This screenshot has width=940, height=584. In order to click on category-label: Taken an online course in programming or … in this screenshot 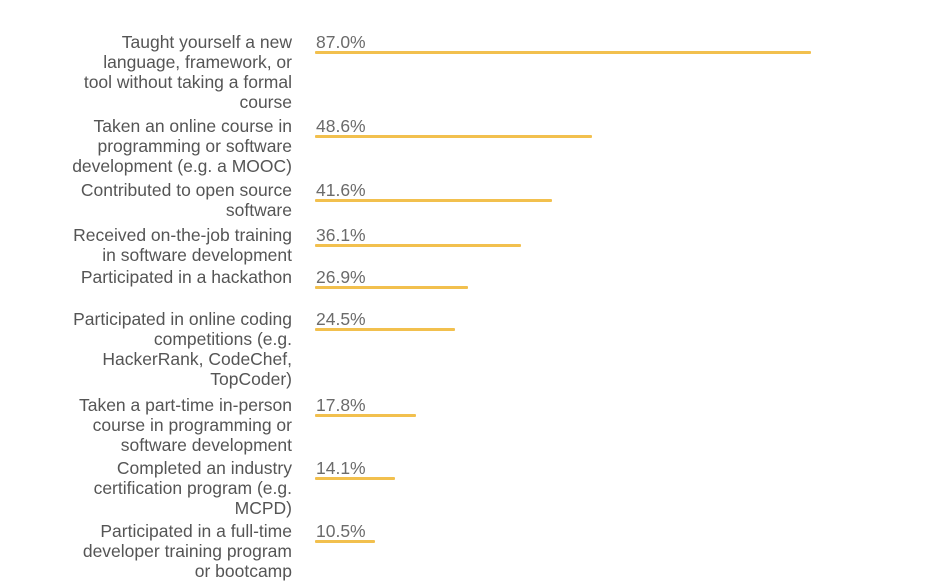, I will do `click(156, 146)`.